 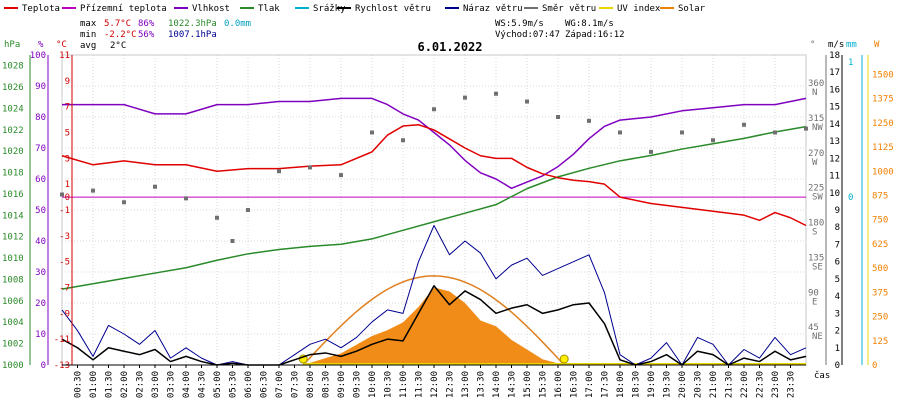 I want to click on x-tick-label: 03:00, so click(x=156, y=384).